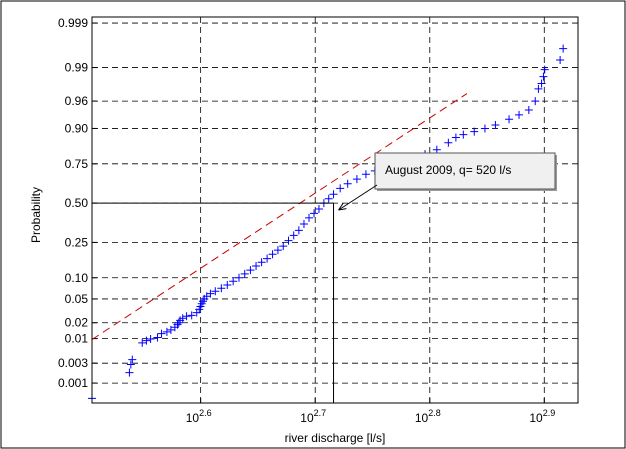 This screenshot has height=449, width=626. I want to click on x-tick-label: 102.9, so click(542, 416).